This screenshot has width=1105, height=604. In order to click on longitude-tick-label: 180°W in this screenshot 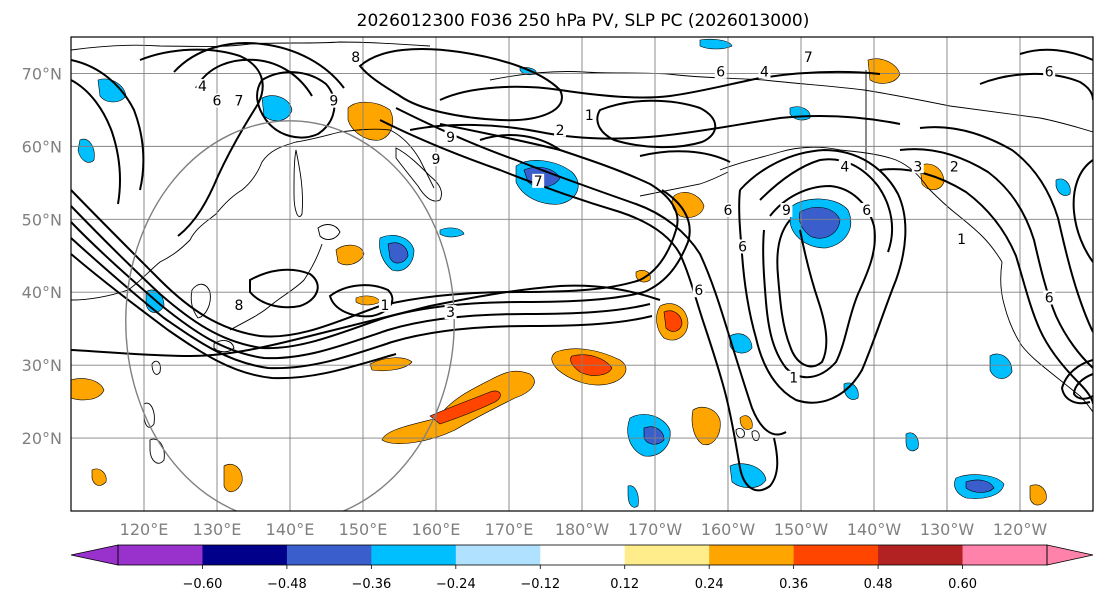, I will do `click(582, 529)`.